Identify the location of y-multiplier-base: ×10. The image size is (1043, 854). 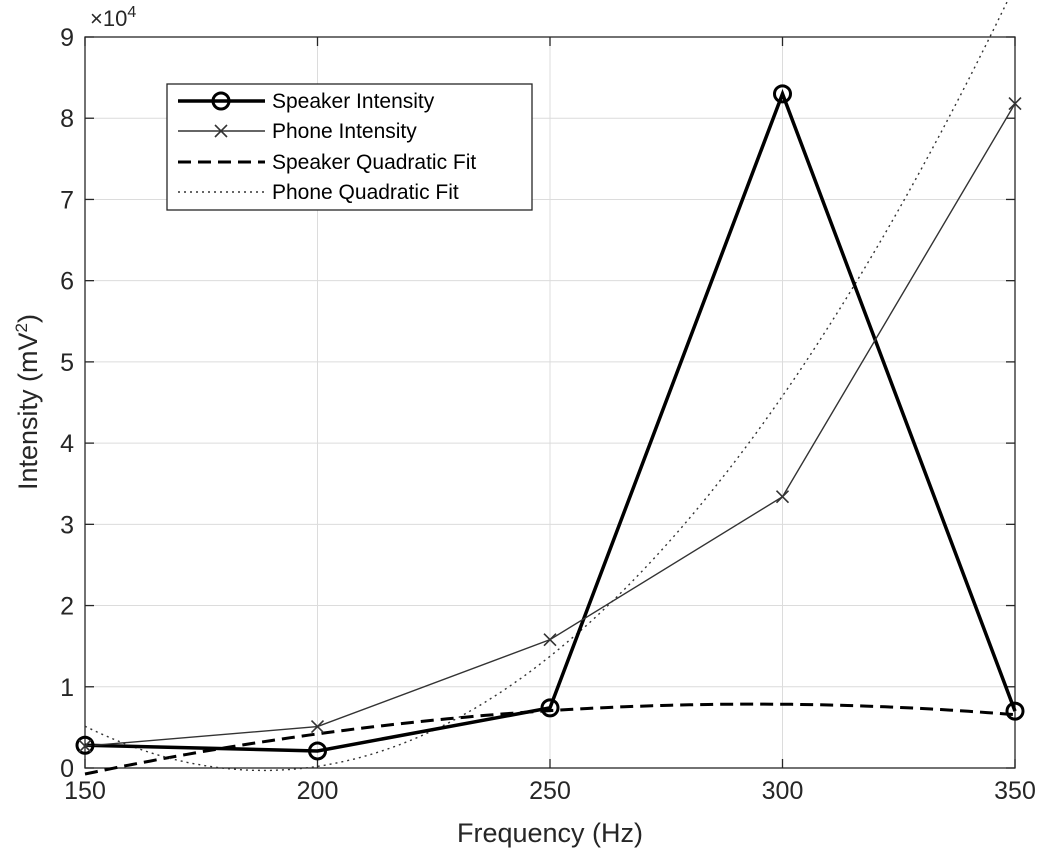
(108, 18).